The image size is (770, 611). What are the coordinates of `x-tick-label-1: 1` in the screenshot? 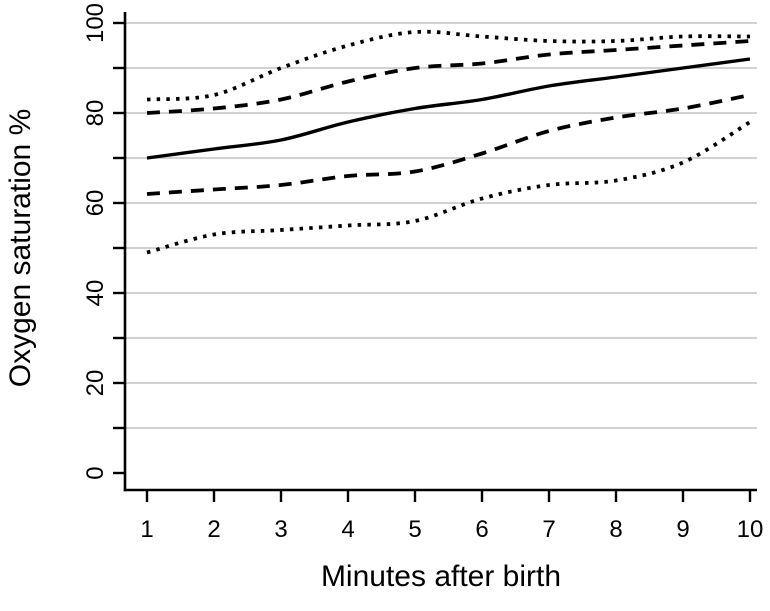 It's located at (146, 529).